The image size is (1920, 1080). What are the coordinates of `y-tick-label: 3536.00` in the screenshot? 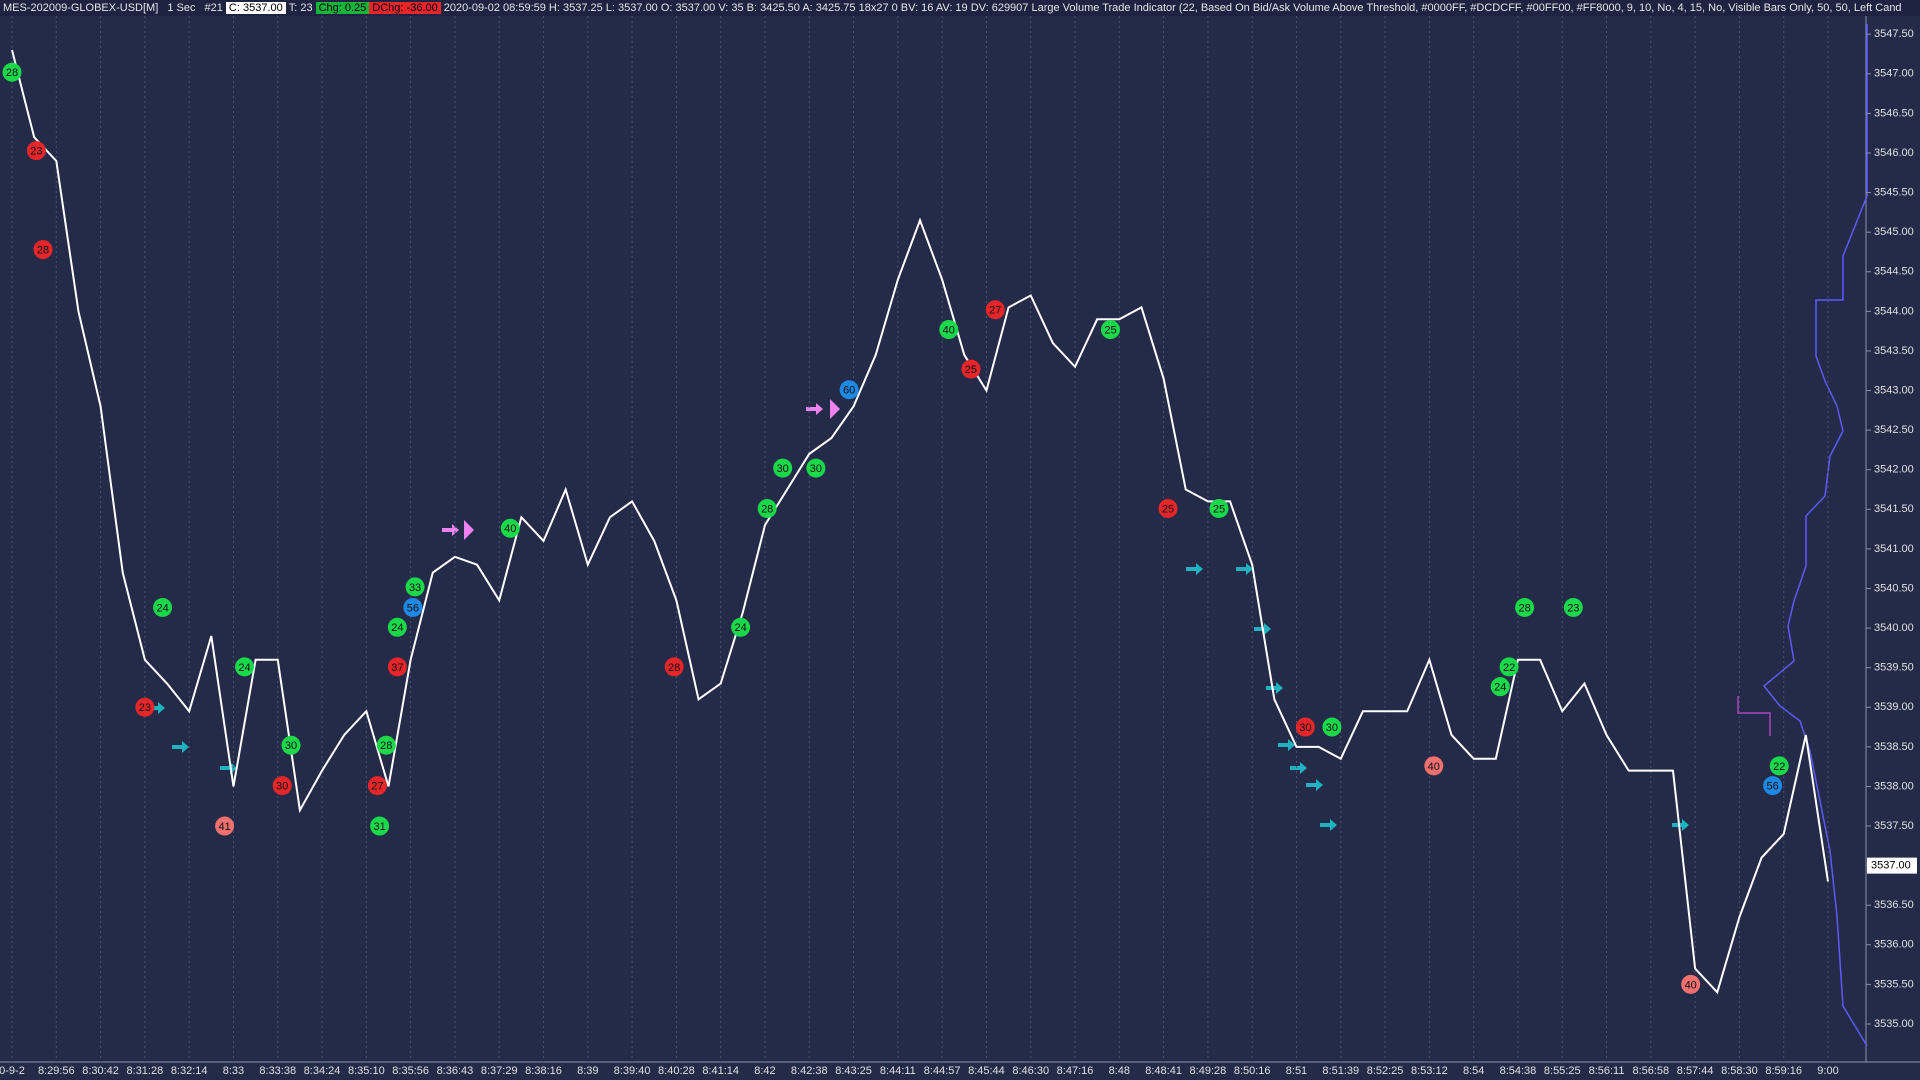 It's located at (1894, 945).